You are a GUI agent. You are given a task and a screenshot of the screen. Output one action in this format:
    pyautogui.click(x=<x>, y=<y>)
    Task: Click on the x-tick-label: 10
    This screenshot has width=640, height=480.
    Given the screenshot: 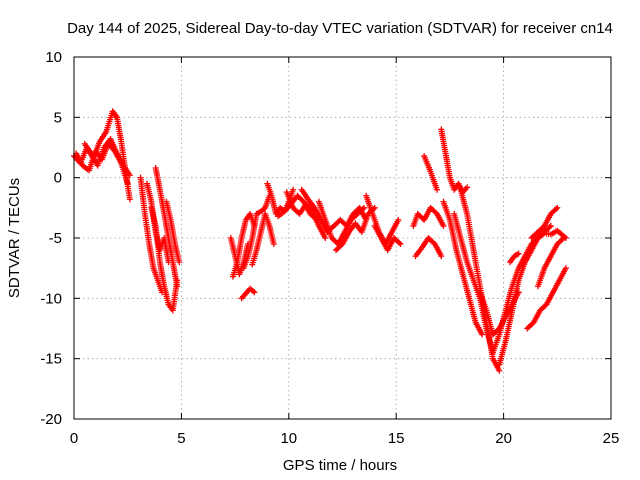 What is the action you would take?
    pyautogui.click(x=288, y=438)
    